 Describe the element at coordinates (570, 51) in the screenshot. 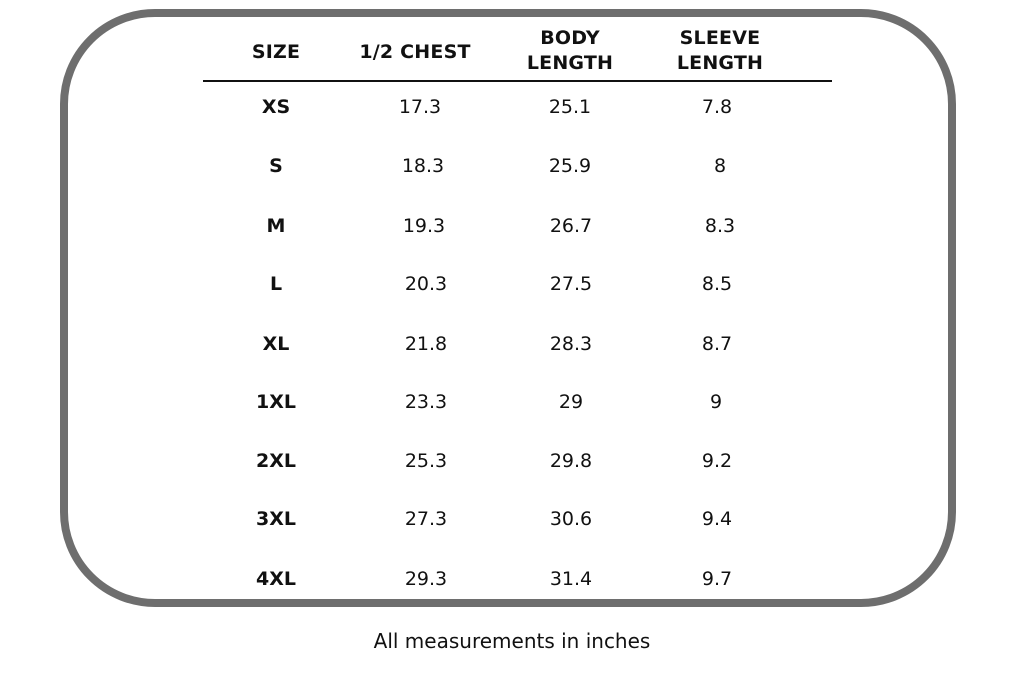

I see `header-body-length: BODY LENGTH` at that location.